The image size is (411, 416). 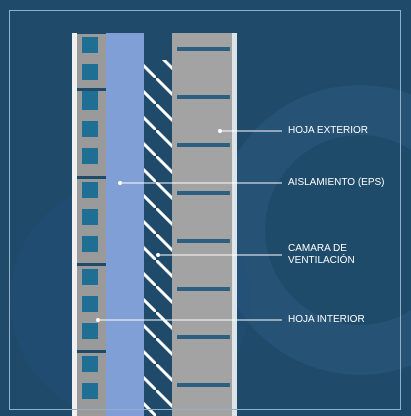 I want to click on label-hoja-exterior: HOJA EXTERIOR, so click(x=328, y=130).